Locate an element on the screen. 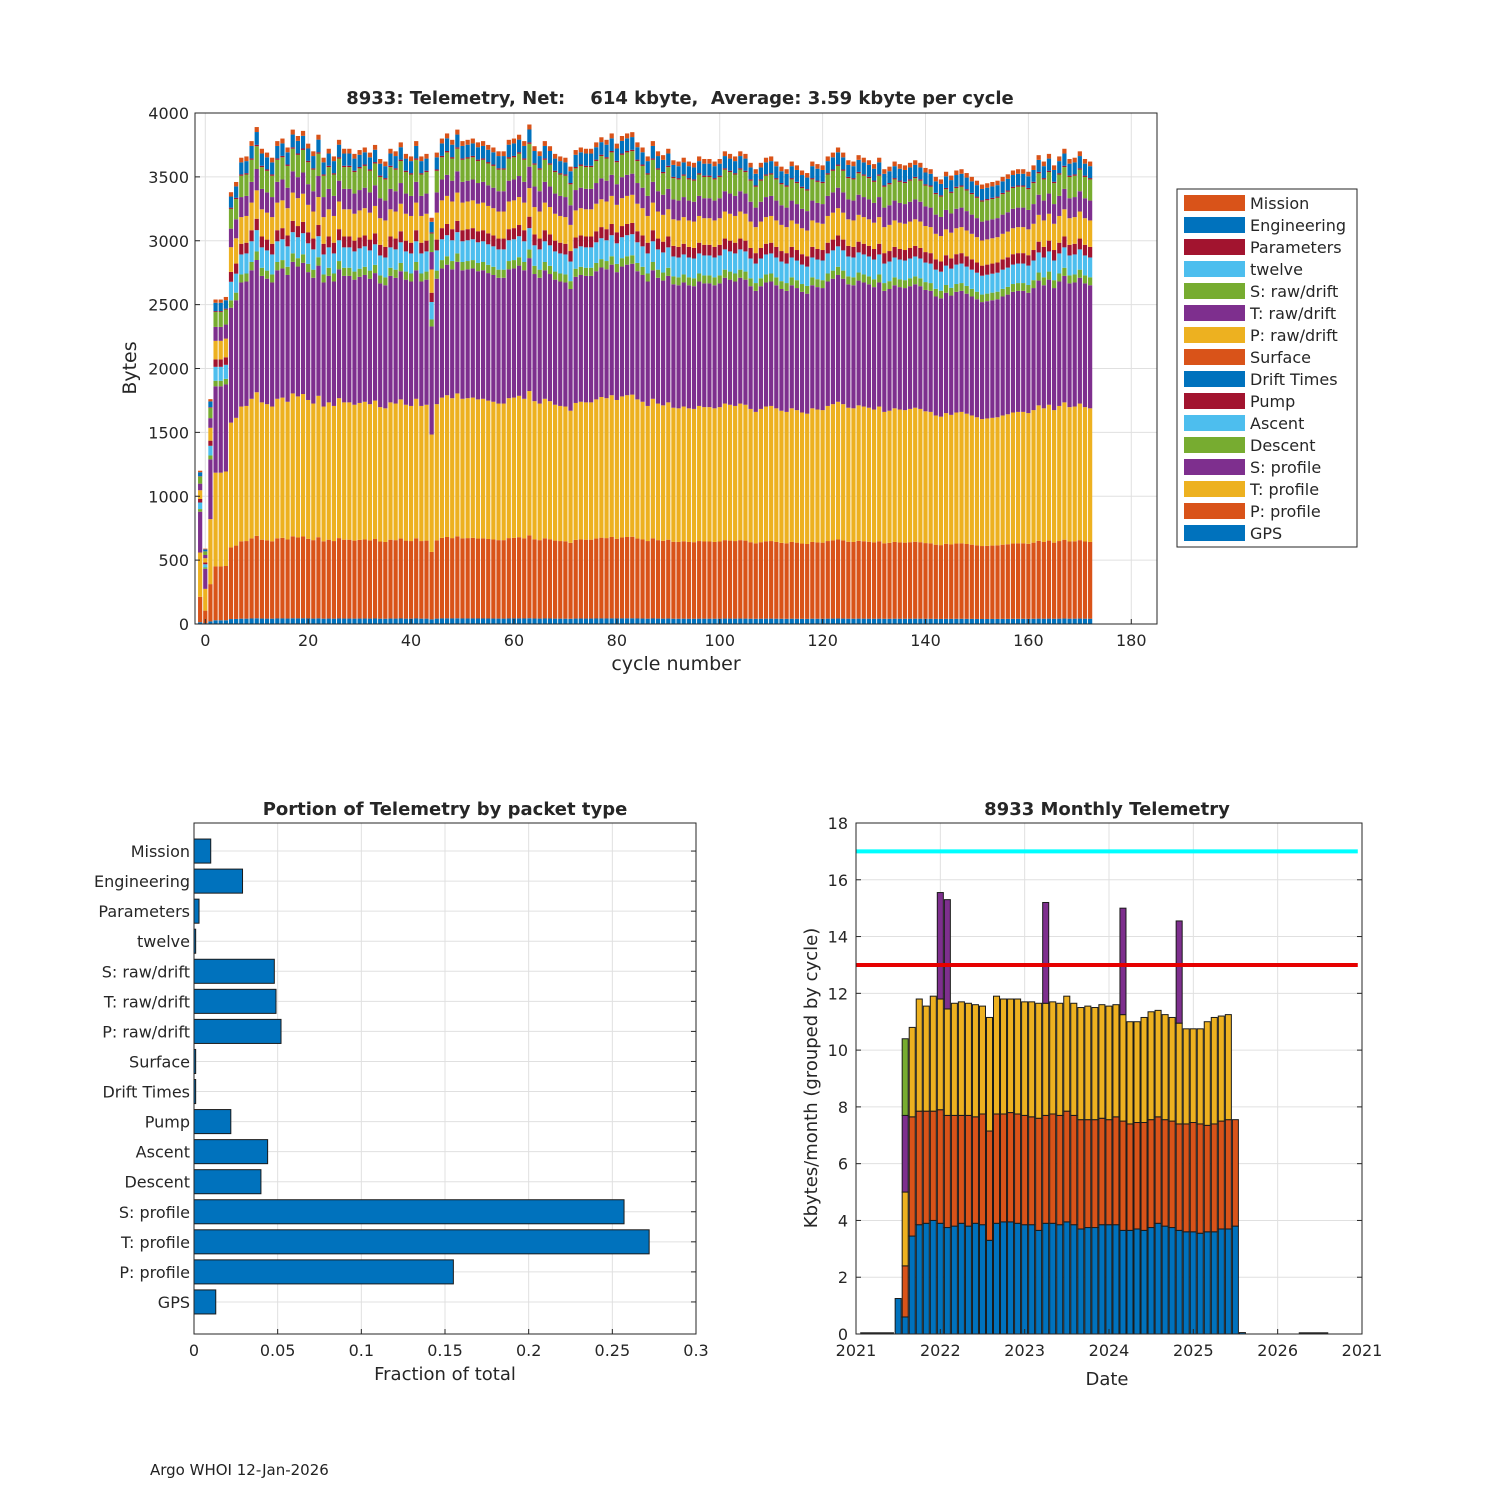 The width and height of the screenshot is (1500, 1500). c1-legend-label: Descent is located at coordinates (1283, 445).